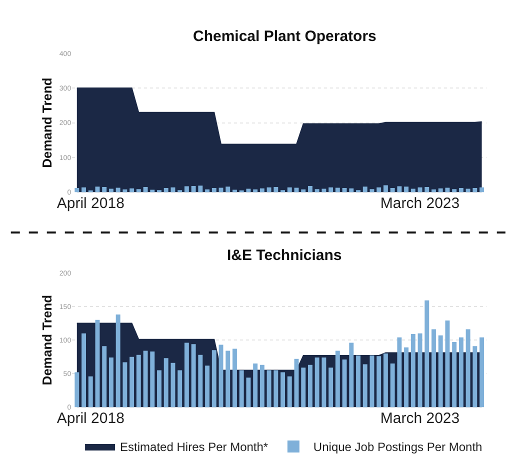 The image size is (511, 475). I want to click on chart-title: I&E Technicians, so click(284, 255).